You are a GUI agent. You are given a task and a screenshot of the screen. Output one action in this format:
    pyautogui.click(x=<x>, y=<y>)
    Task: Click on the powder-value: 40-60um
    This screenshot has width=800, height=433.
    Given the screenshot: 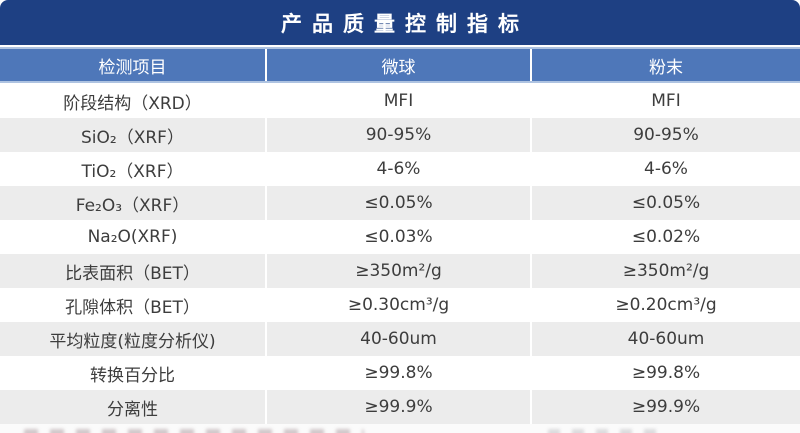 What is the action you would take?
    pyautogui.click(x=666, y=339)
    